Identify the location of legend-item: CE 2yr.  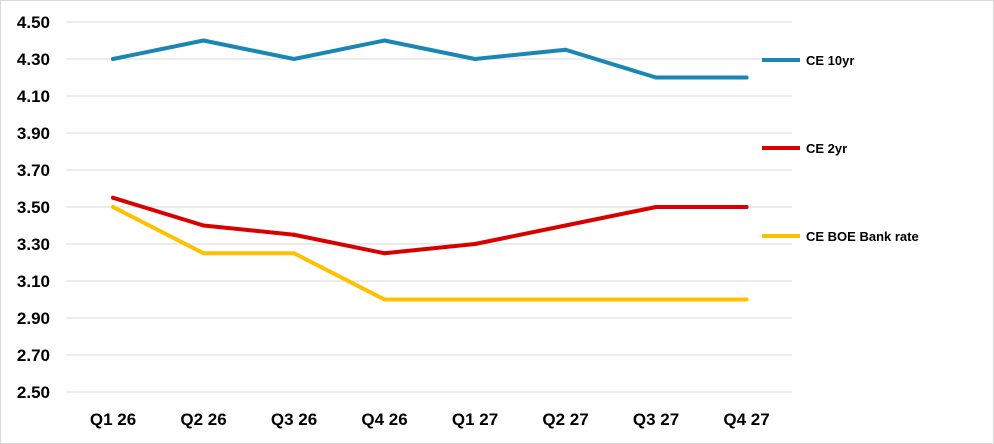
(804, 148).